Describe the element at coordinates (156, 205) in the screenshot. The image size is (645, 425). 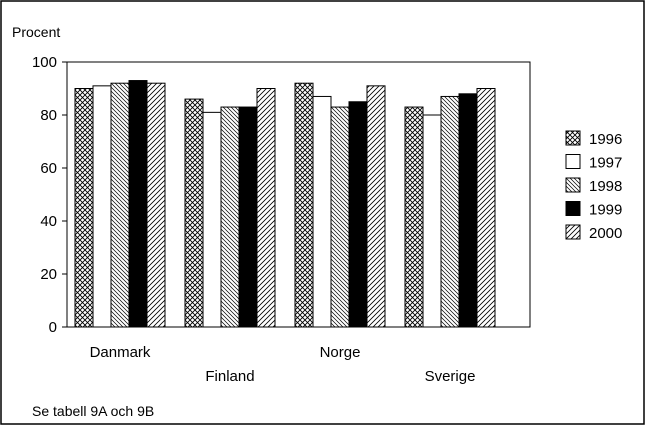
I see `bar-danmark-2000` at that location.